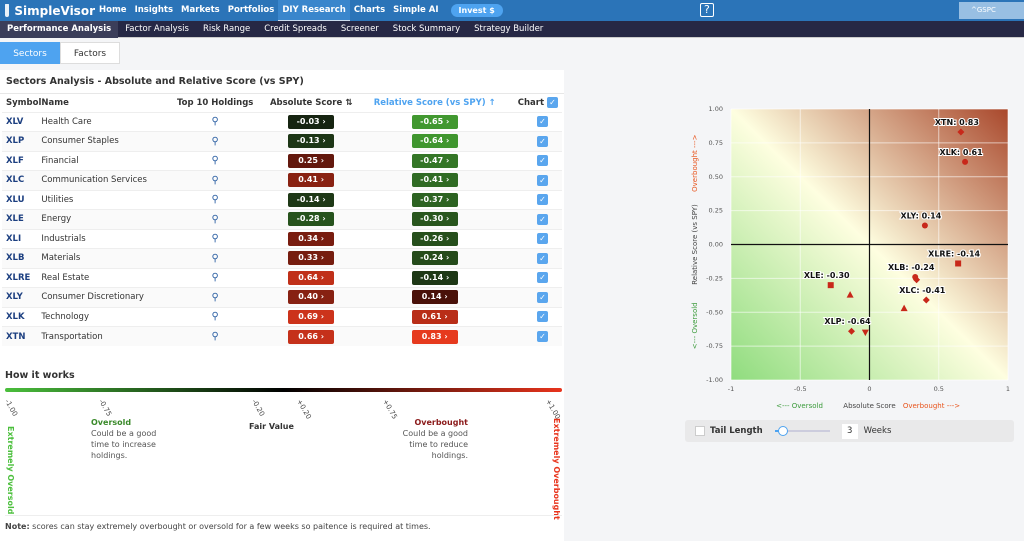 Image resolution: width=1024 pixels, height=541 pixels. I want to click on absolute-score-badge: -0.14 ›, so click(311, 199).